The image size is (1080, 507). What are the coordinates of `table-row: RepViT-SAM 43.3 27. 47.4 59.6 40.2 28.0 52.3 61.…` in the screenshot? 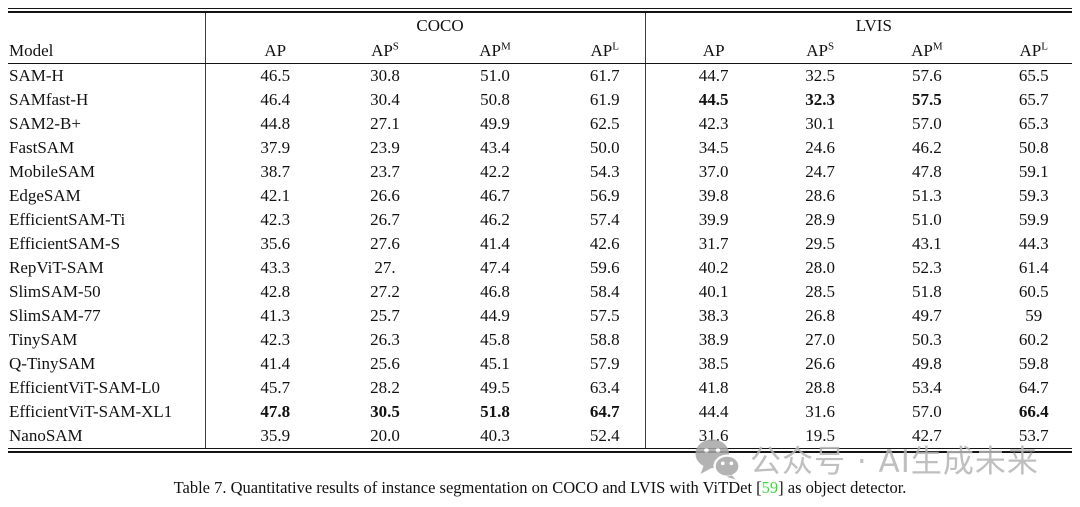 It's located at (540, 268).